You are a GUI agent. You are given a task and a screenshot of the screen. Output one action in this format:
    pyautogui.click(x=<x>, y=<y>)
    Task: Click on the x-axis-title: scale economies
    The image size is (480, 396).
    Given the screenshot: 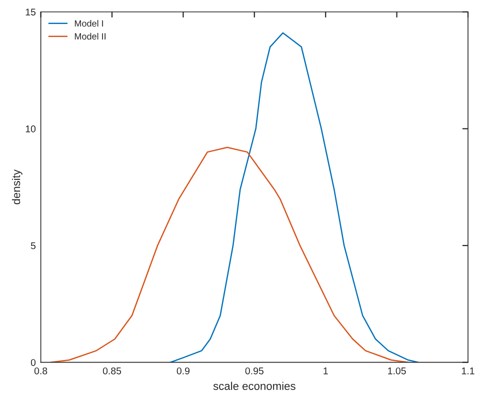 What is the action you would take?
    pyautogui.click(x=254, y=386)
    